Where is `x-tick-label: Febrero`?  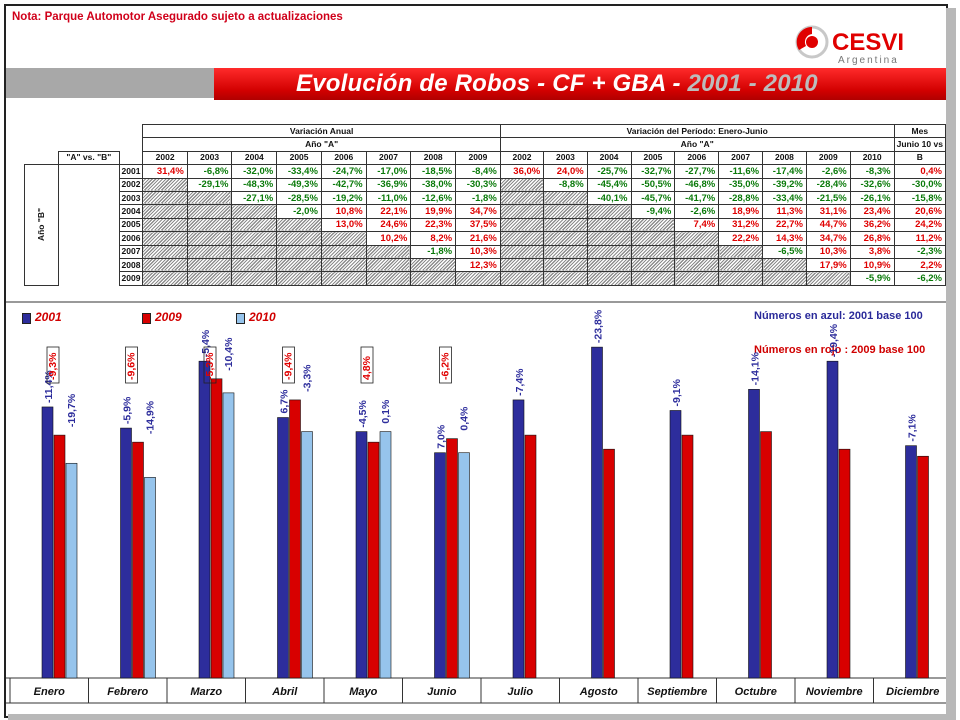 x-tick-label: Febrero is located at coordinates (127, 692).